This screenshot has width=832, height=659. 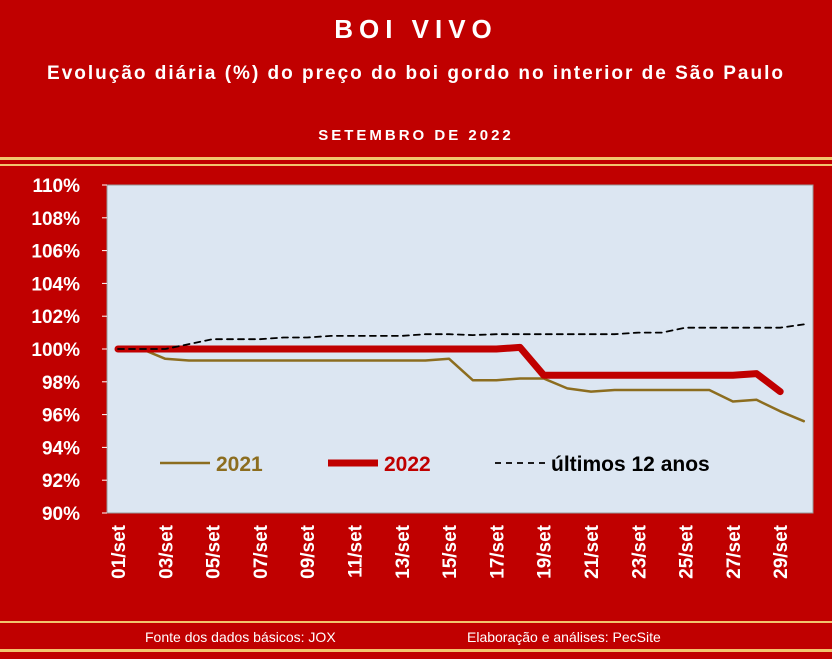 I want to click on title: BOI VIVO, so click(x=416, y=29).